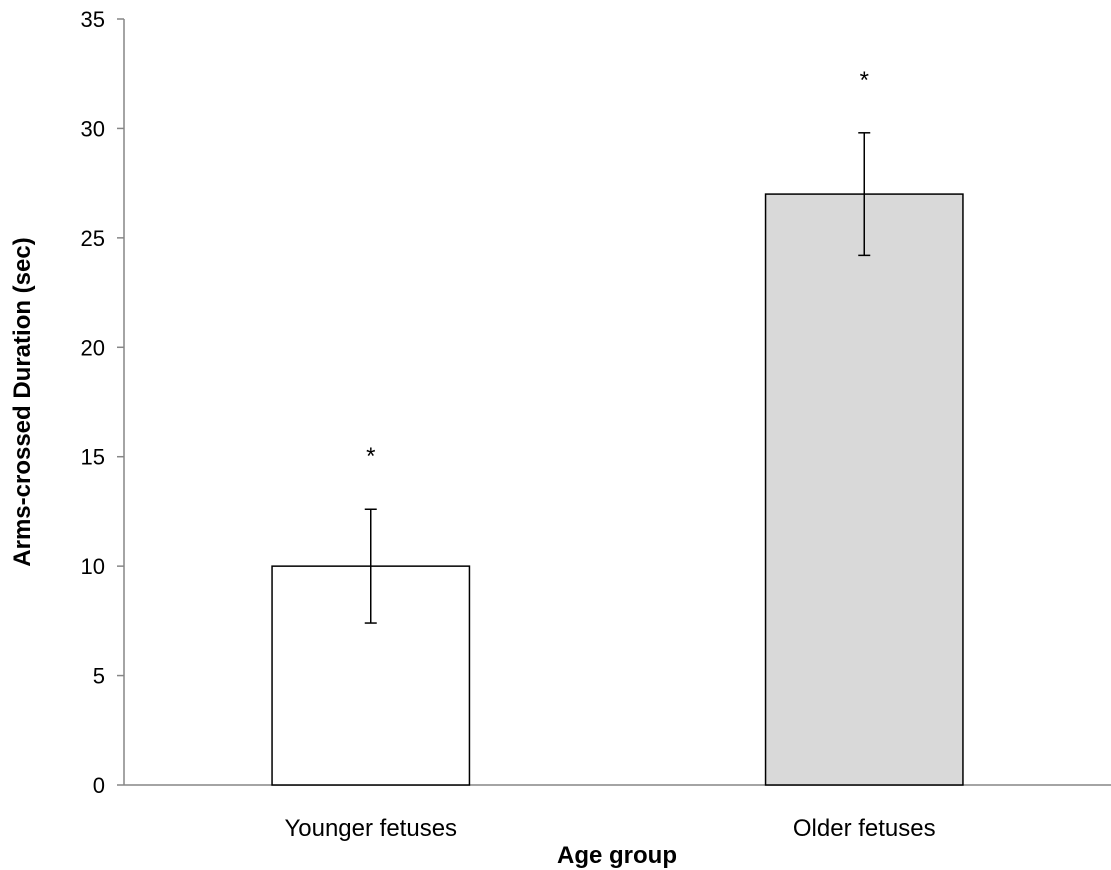 This screenshot has width=1111, height=870. What do you see at coordinates (93, 128) in the screenshot?
I see `y-tick-label: 30` at bounding box center [93, 128].